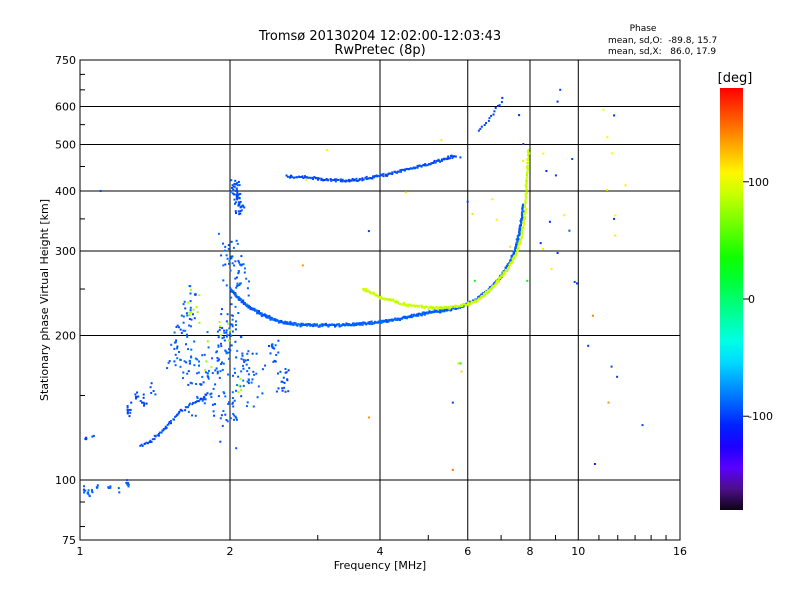  Describe the element at coordinates (65, 251) in the screenshot. I see `y-tick-label: 300` at that location.